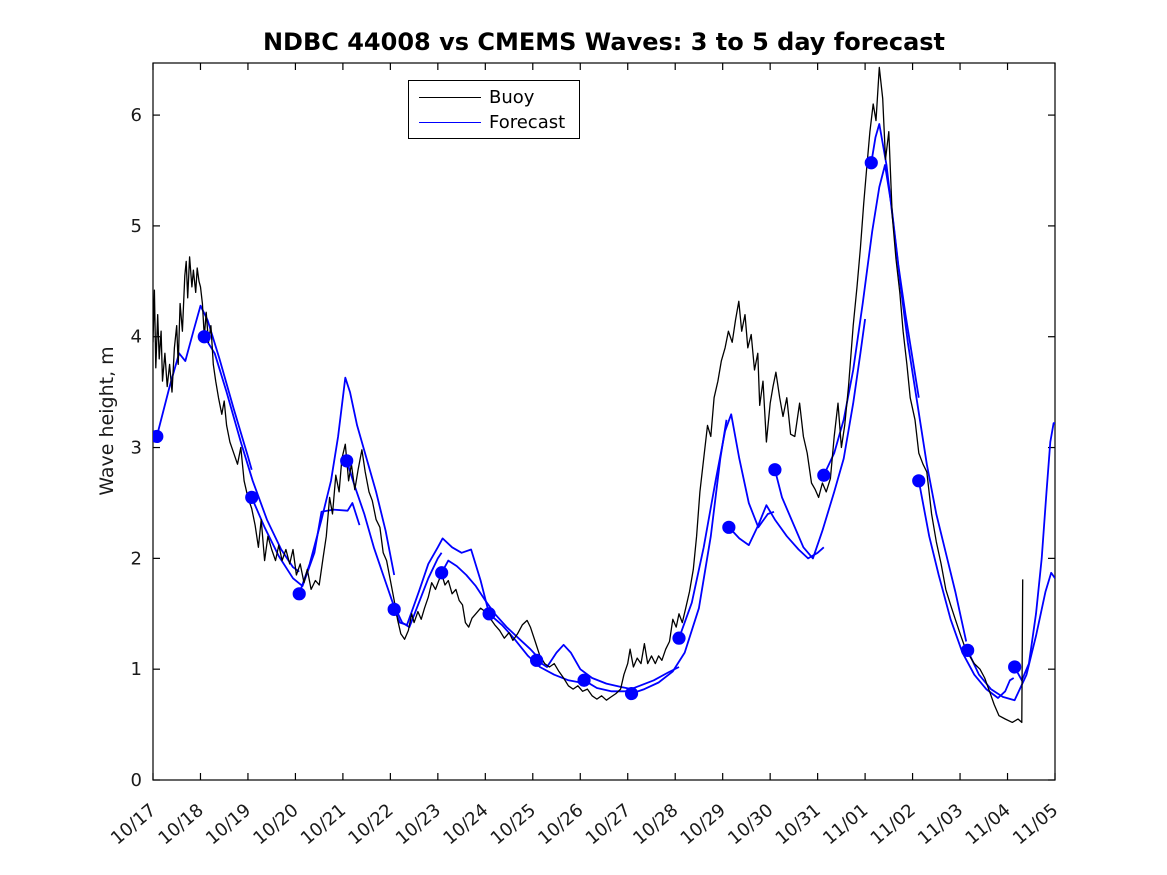  I want to click on legend-label-forecast: Forecast, so click(527, 122).